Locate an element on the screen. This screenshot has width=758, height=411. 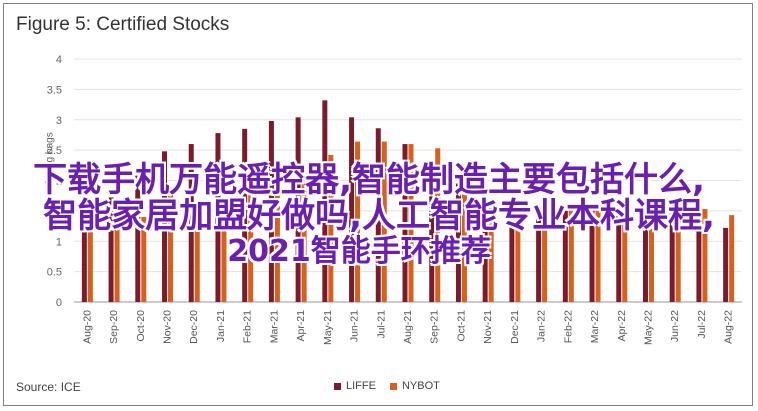
legend-item-liffe: LIFFE is located at coordinates (355, 386).